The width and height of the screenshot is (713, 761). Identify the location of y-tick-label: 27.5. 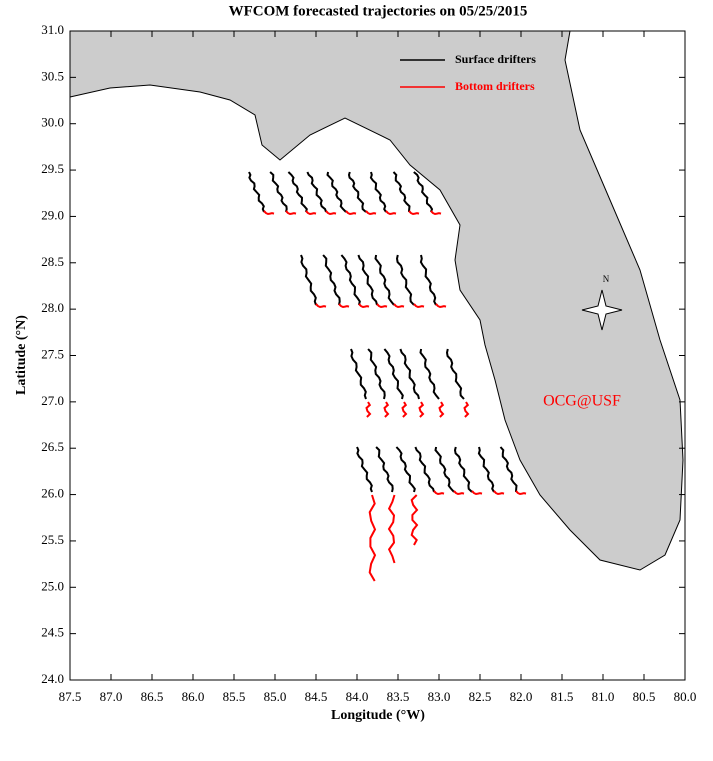
(52, 353).